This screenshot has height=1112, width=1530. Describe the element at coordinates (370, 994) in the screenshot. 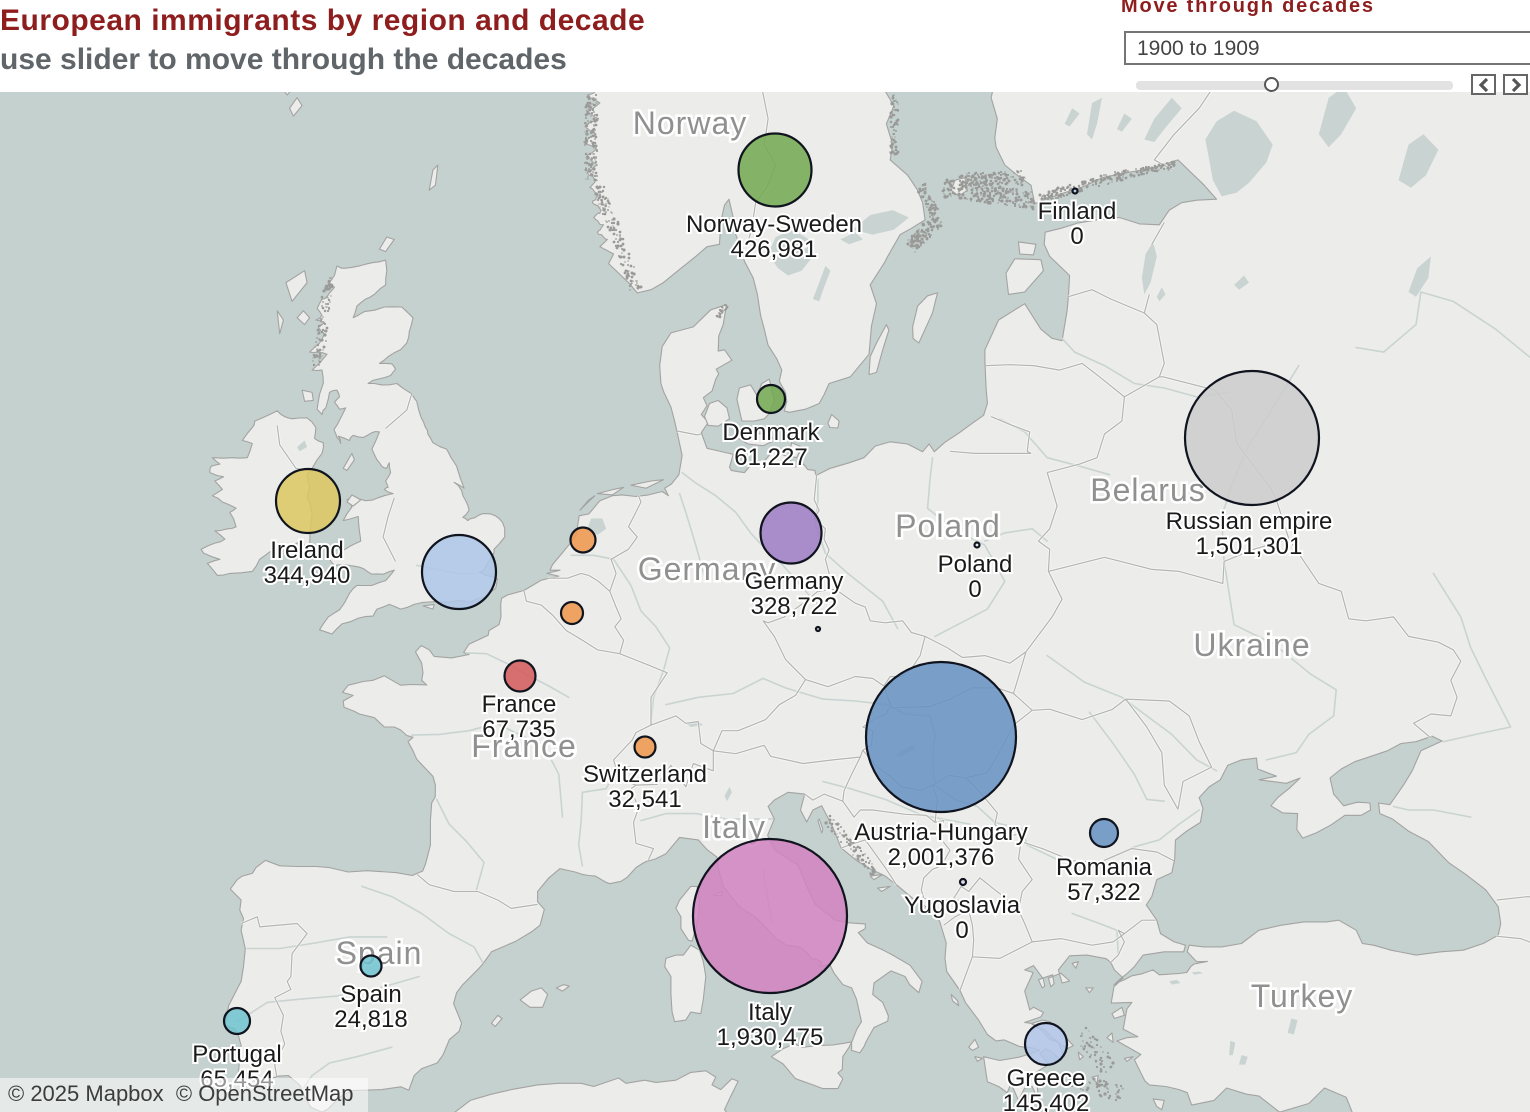

I see `svg-text: Spain` at that location.